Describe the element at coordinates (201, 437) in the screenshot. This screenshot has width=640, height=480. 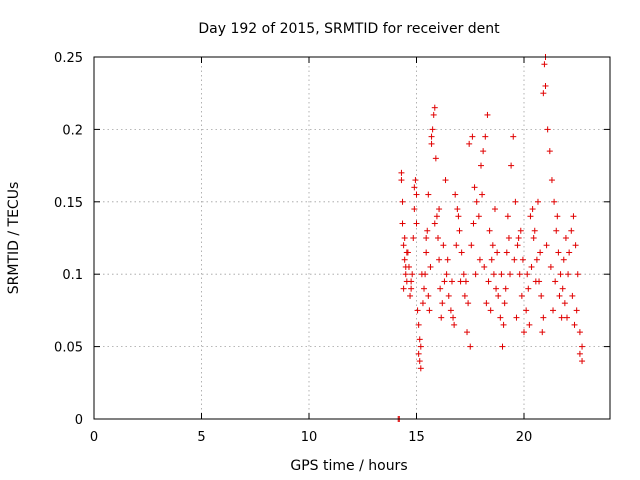
I see `x-tick-label: 5` at that location.